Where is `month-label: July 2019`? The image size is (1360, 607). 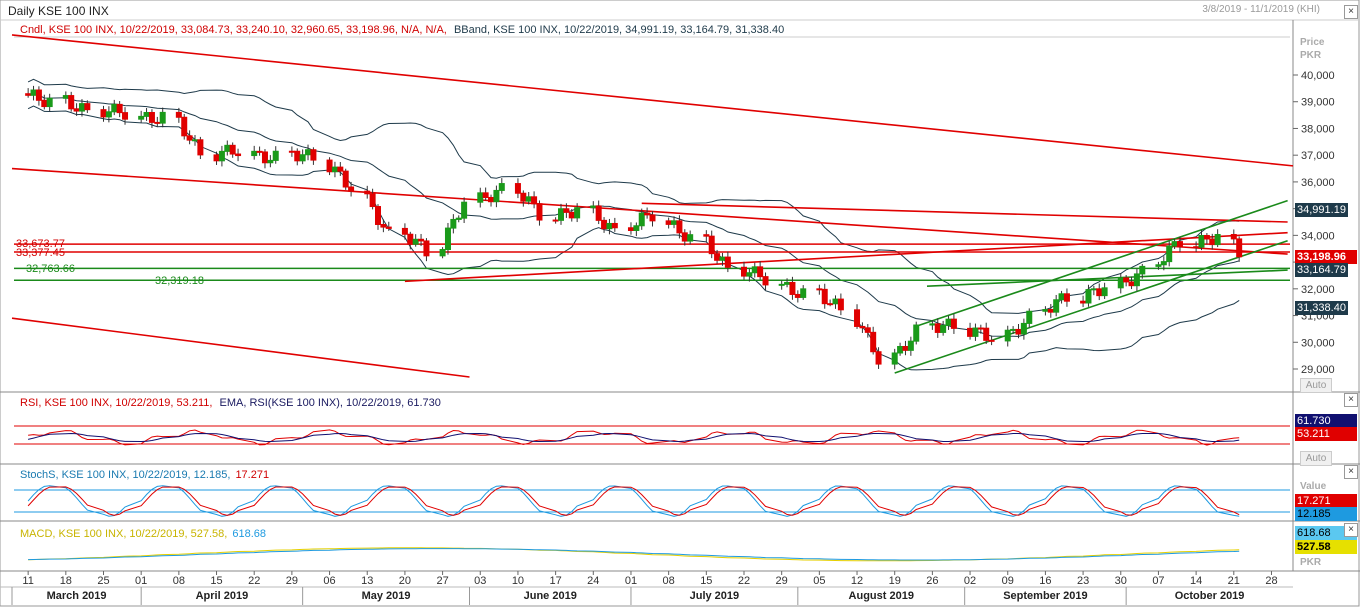 month-label: July 2019 is located at coordinates (715, 596).